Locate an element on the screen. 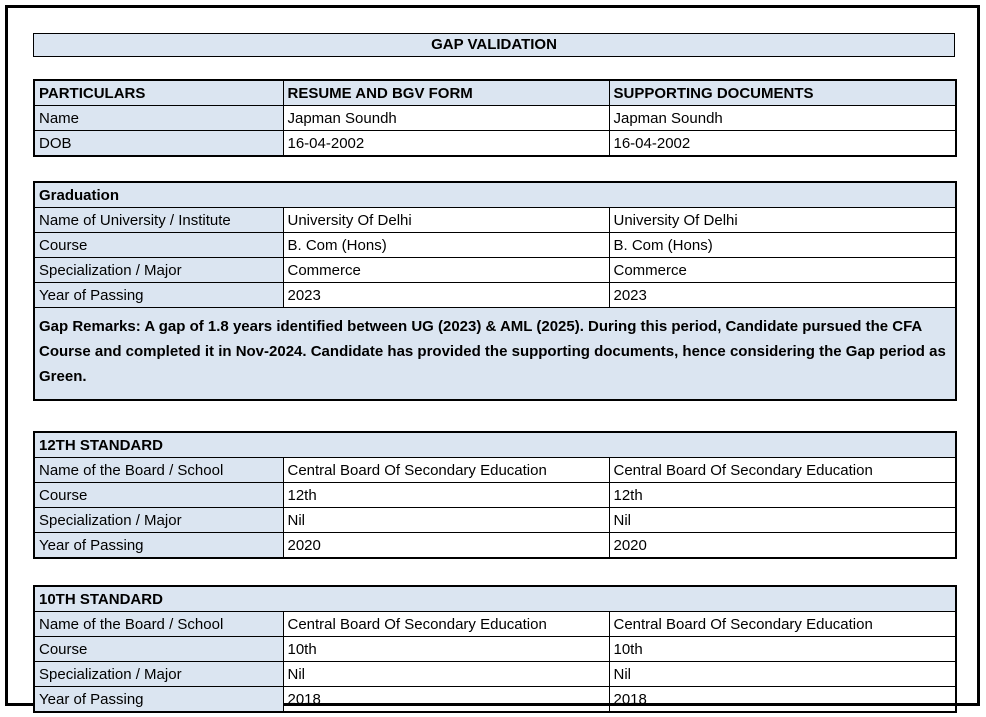 Image resolution: width=986 pixels, height=717 pixels. table-row: Name Japman Soundh Japman Soundh is located at coordinates (495, 118).